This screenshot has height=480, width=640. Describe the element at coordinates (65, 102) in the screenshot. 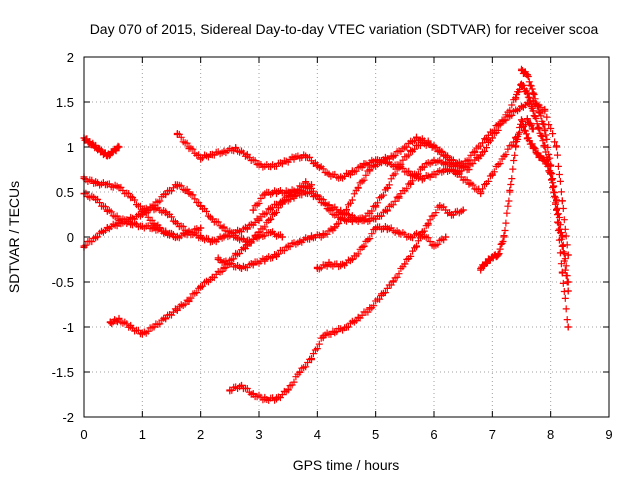

I see `y-tick-label: 1.5` at that location.